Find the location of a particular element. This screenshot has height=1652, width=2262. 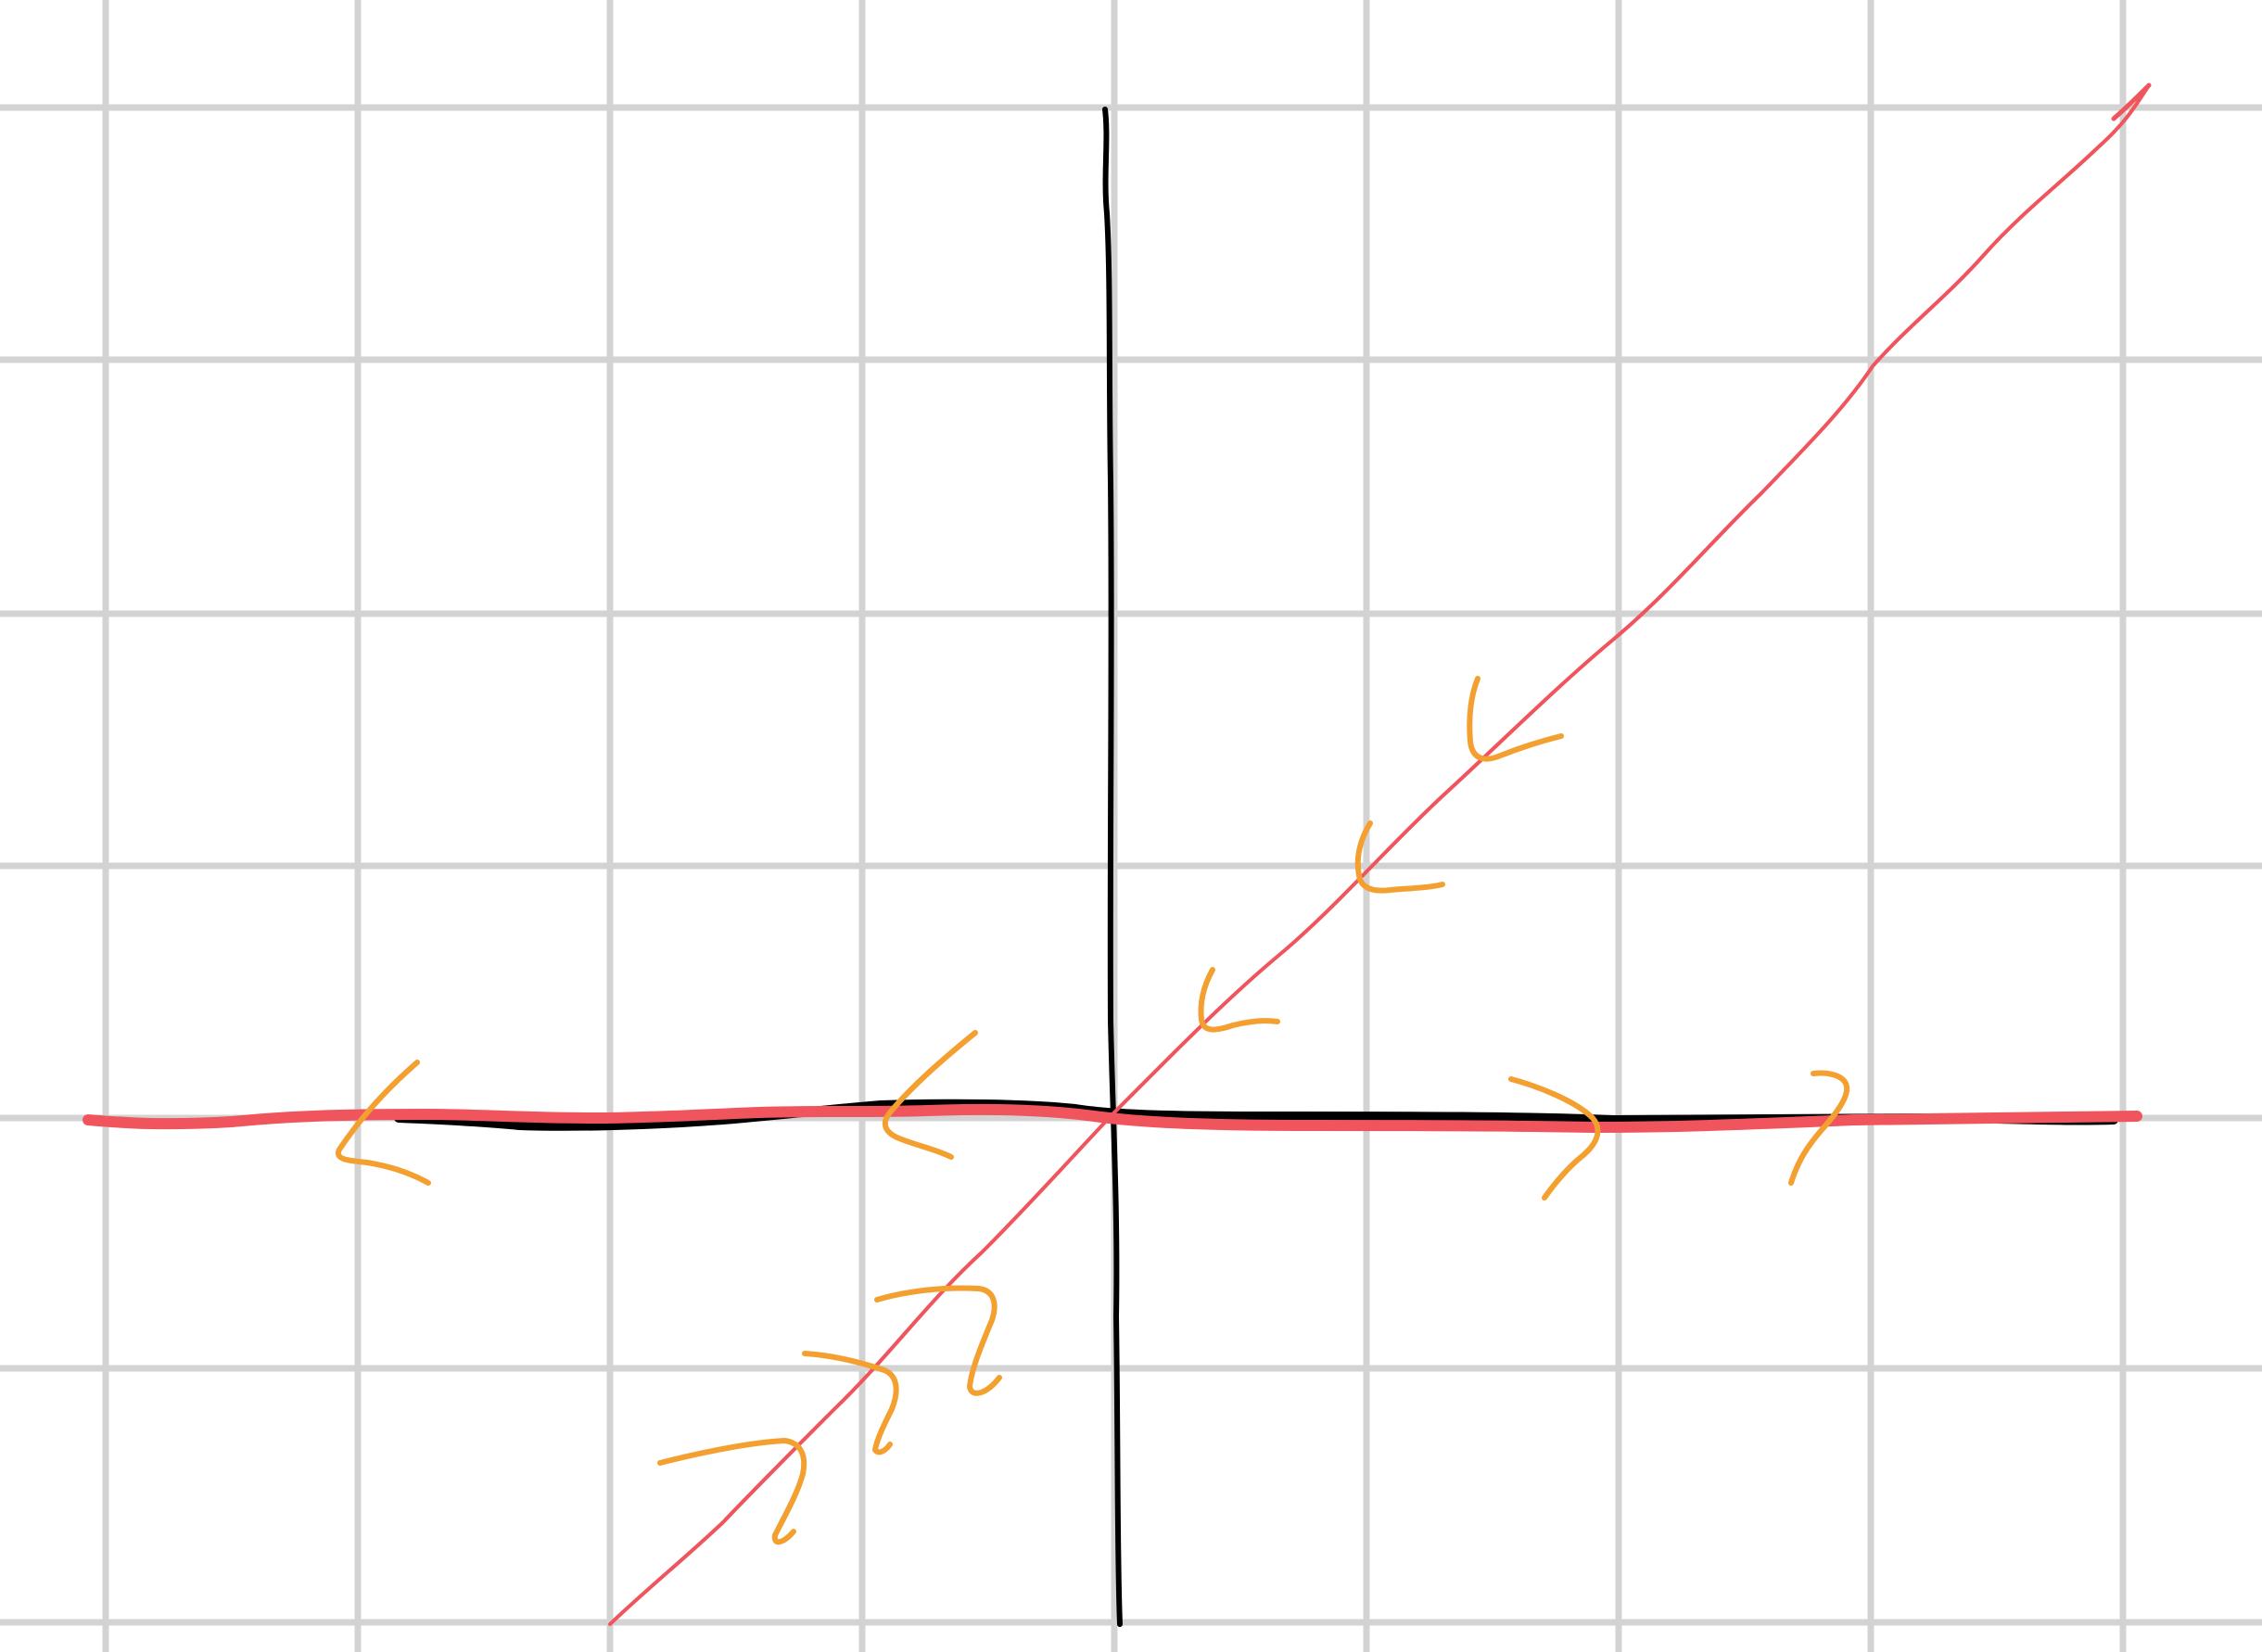

arrow-diagonal-bottom-upper is located at coordinates (938, 1340).